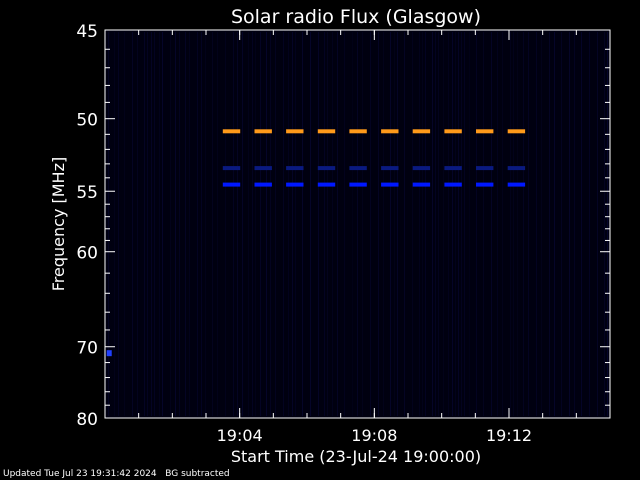  I want to click on chart-title: Solar radio Flux (Glasgow), so click(356, 17).